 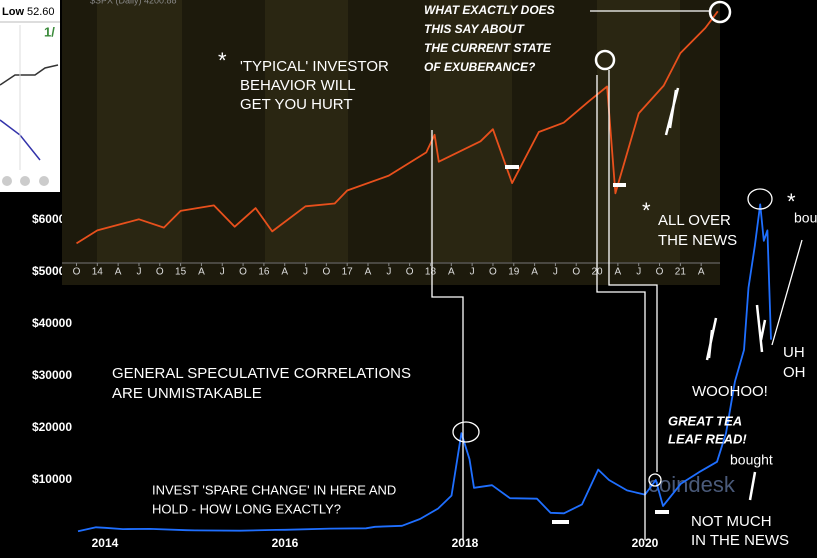 I want to click on widget: Low 52.60 1/, so click(x=30, y=96).